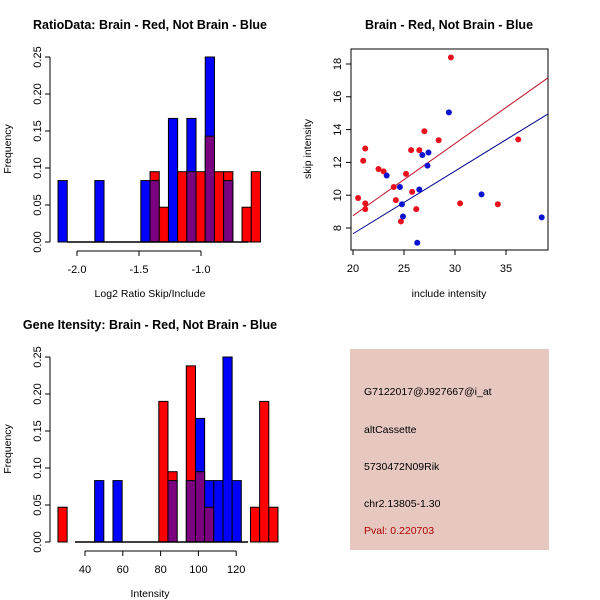 This screenshot has height=600, width=600. Describe the element at coordinates (338, 162) in the screenshot. I see `y-tick-label: 12` at that location.